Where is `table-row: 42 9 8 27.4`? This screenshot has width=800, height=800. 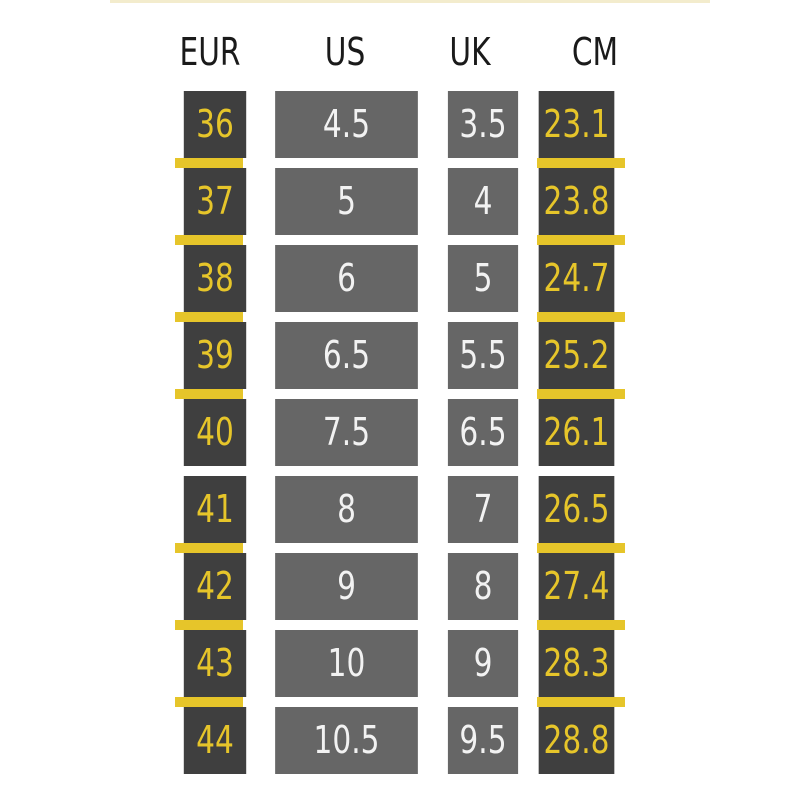 table-row: 42 9 8 27.4 is located at coordinates (400, 586).